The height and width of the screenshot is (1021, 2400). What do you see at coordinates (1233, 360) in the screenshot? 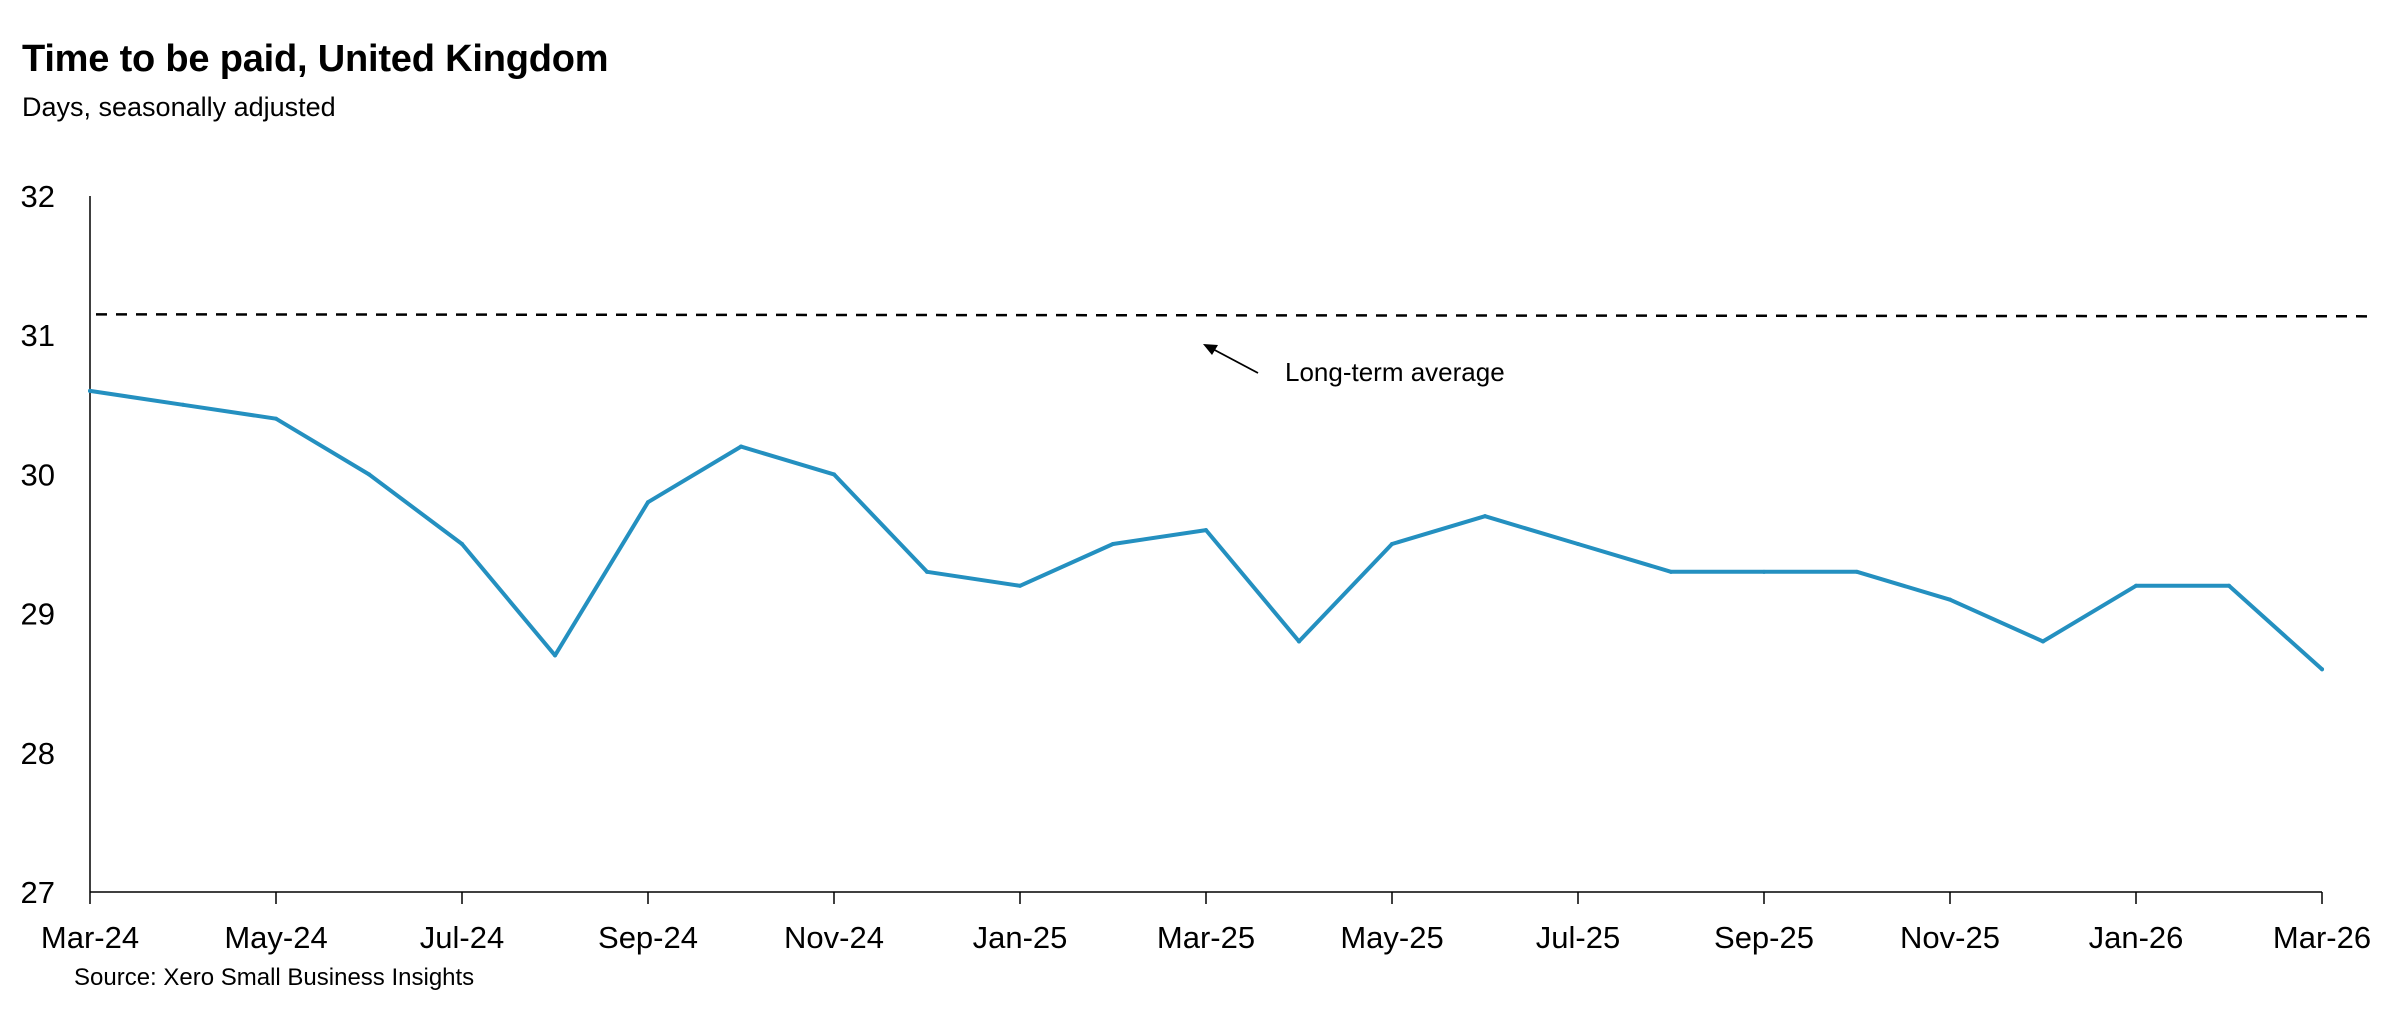
I see `annotation-arrow` at bounding box center [1233, 360].